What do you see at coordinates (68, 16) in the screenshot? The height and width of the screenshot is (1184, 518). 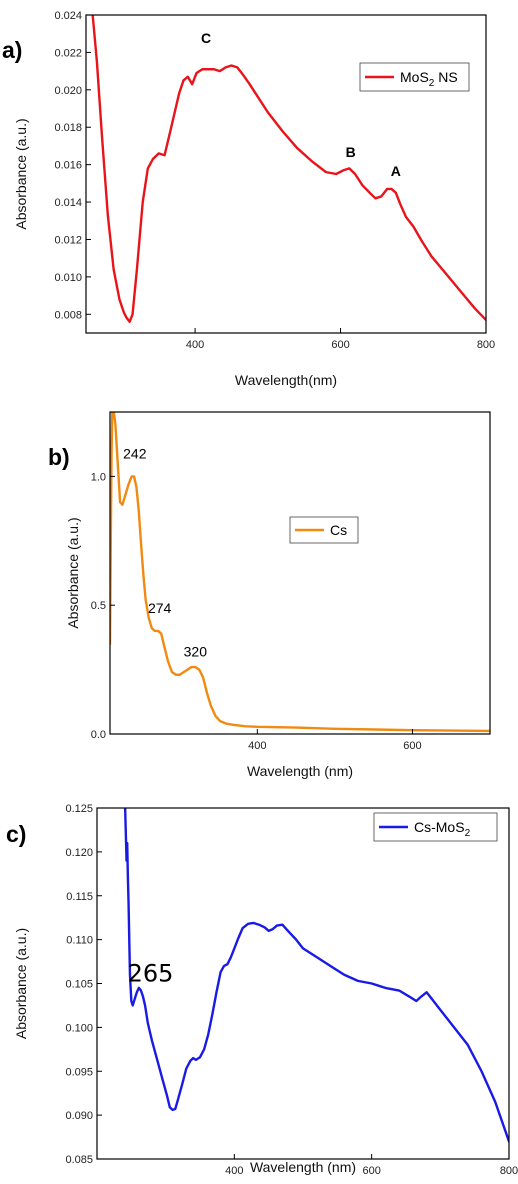 I see `y-tick-label: 0.024` at bounding box center [68, 16].